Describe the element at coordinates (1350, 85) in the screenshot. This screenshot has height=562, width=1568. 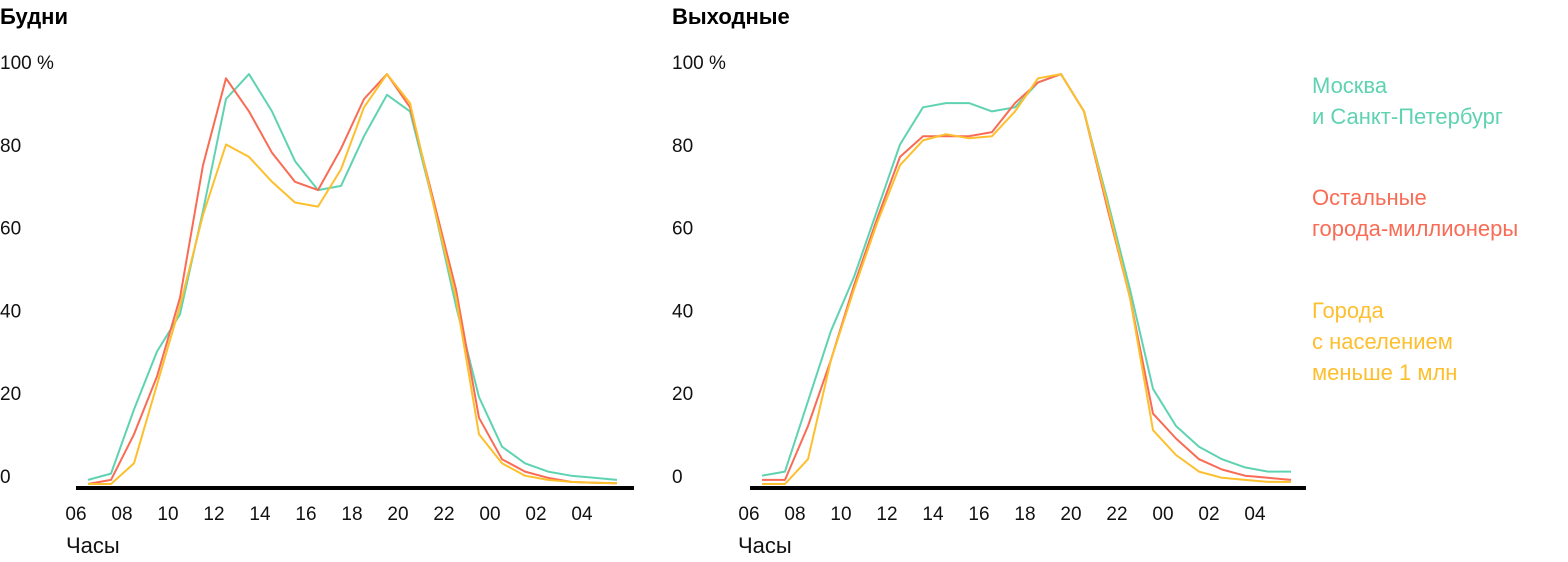
I see `legend-label: Москва` at that location.